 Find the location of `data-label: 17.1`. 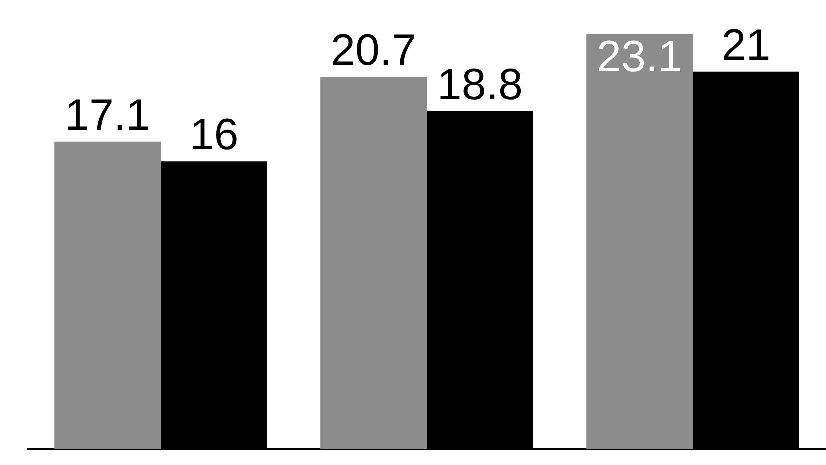

data-label: 17.1 is located at coordinates (107, 115).